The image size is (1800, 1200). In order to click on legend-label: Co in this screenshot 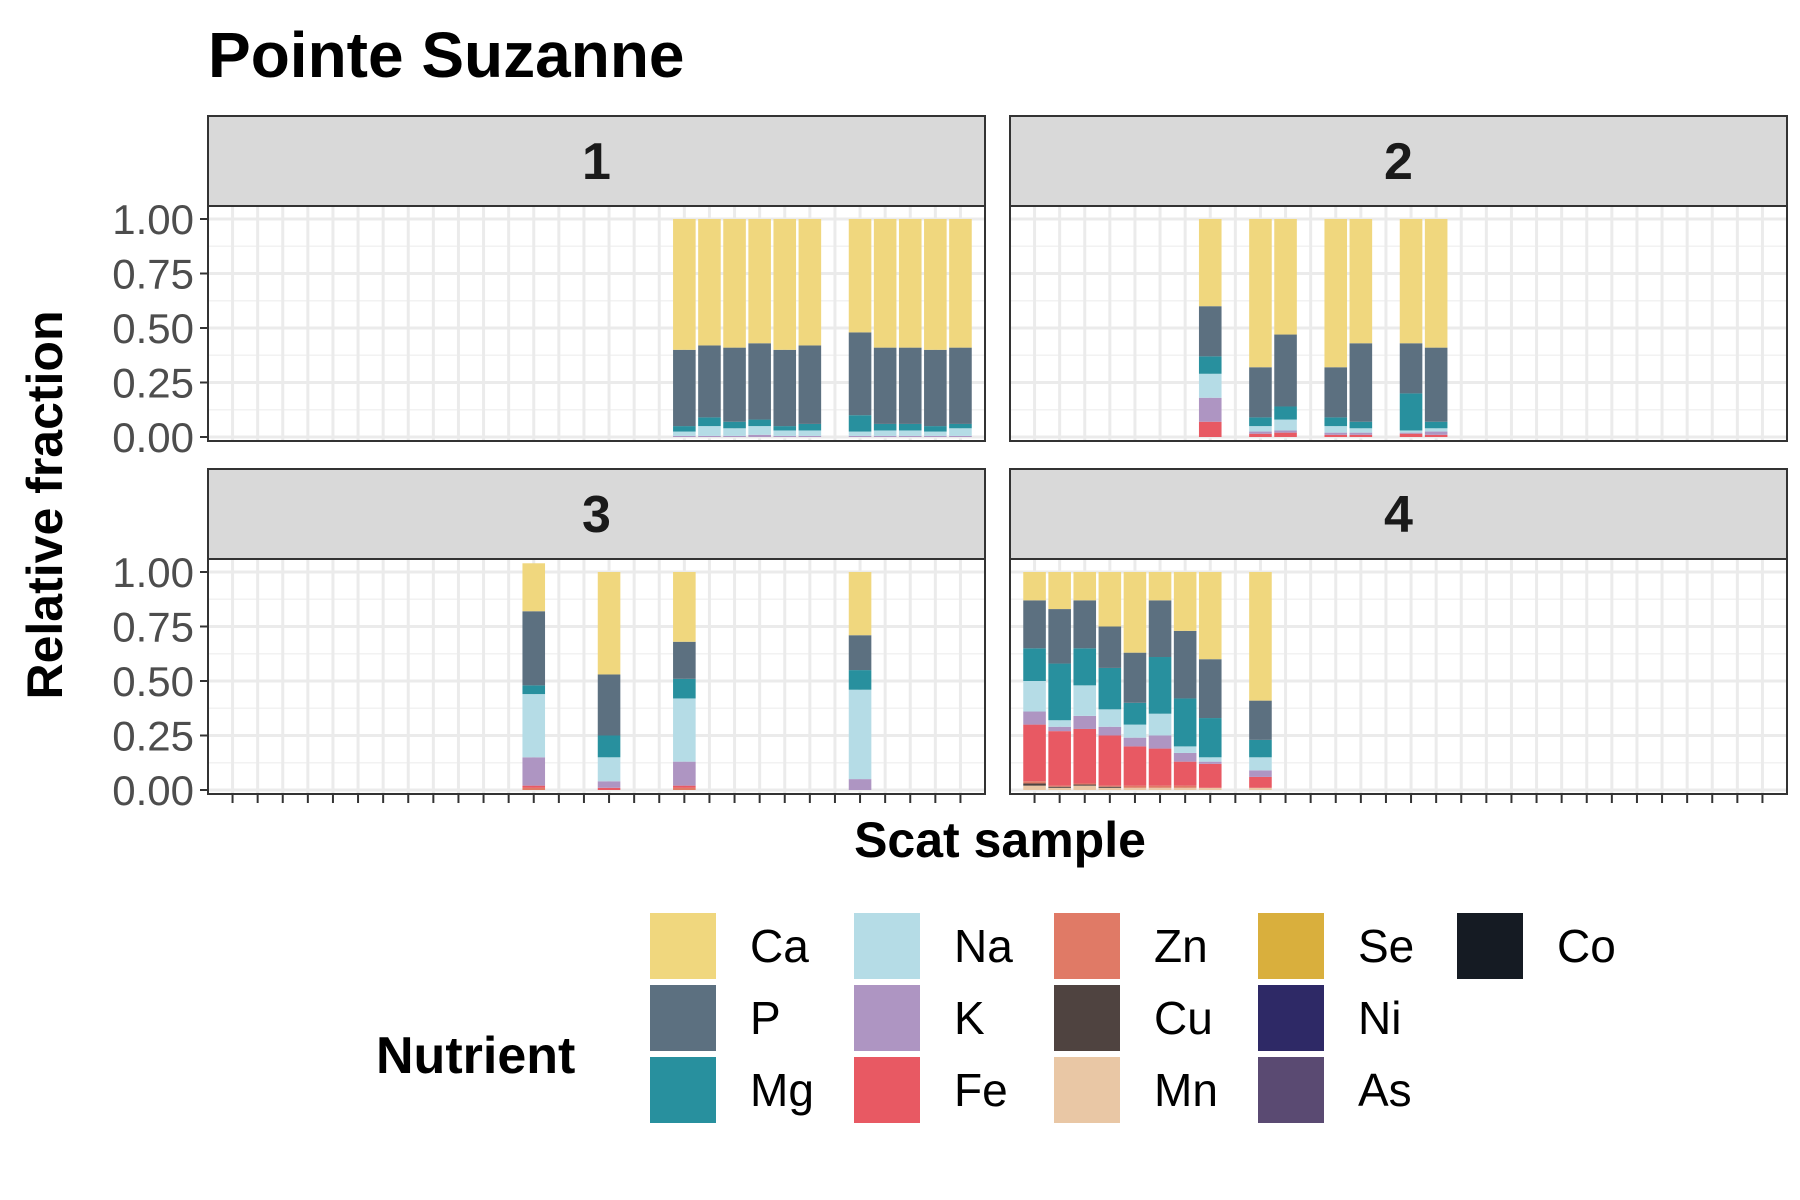, I will do `click(1586, 946)`.